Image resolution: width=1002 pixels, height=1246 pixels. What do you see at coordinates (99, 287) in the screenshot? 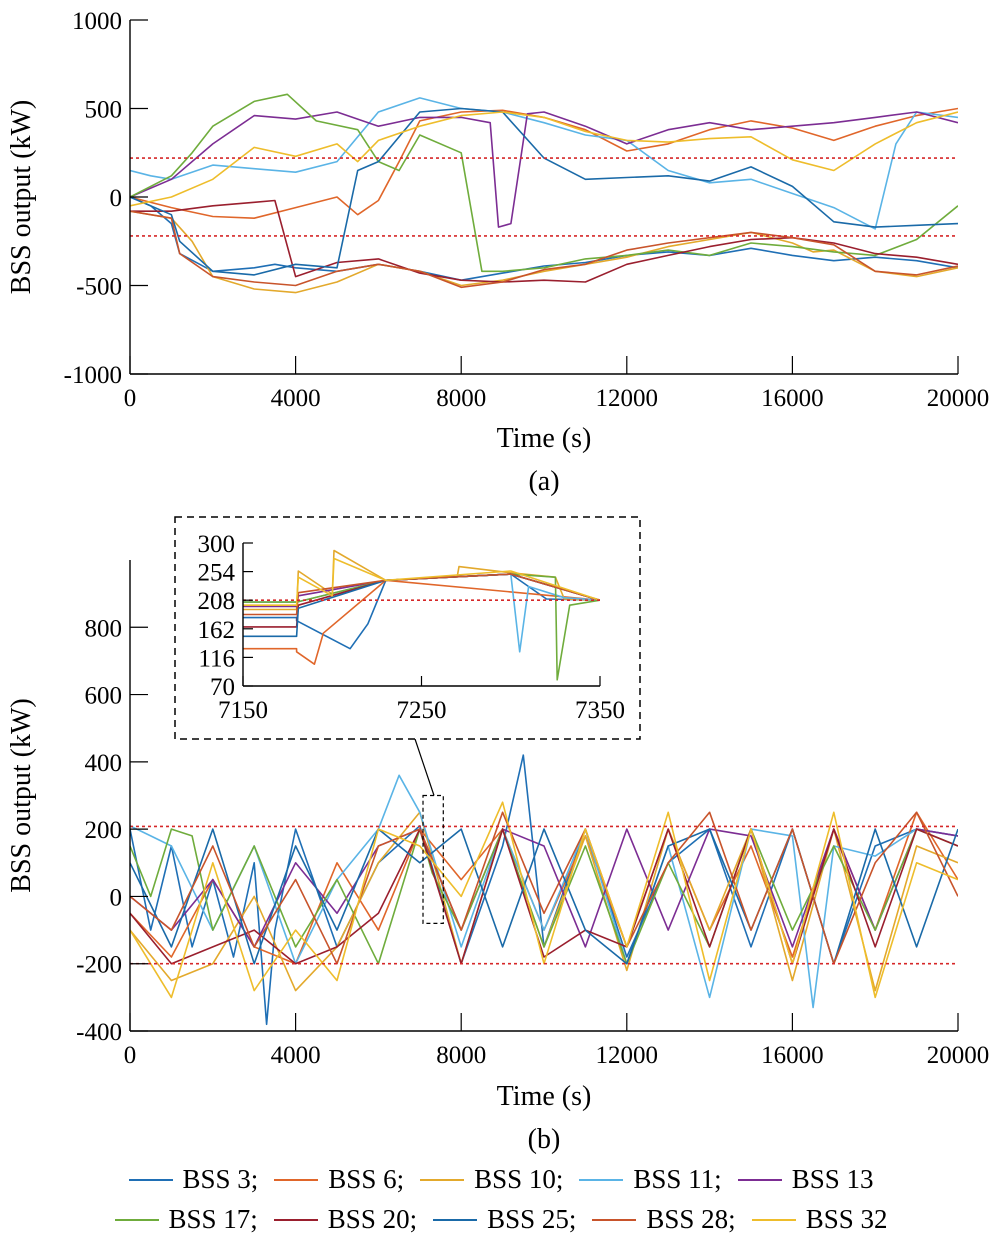
I see `y-tick-label: -500` at bounding box center [99, 287].